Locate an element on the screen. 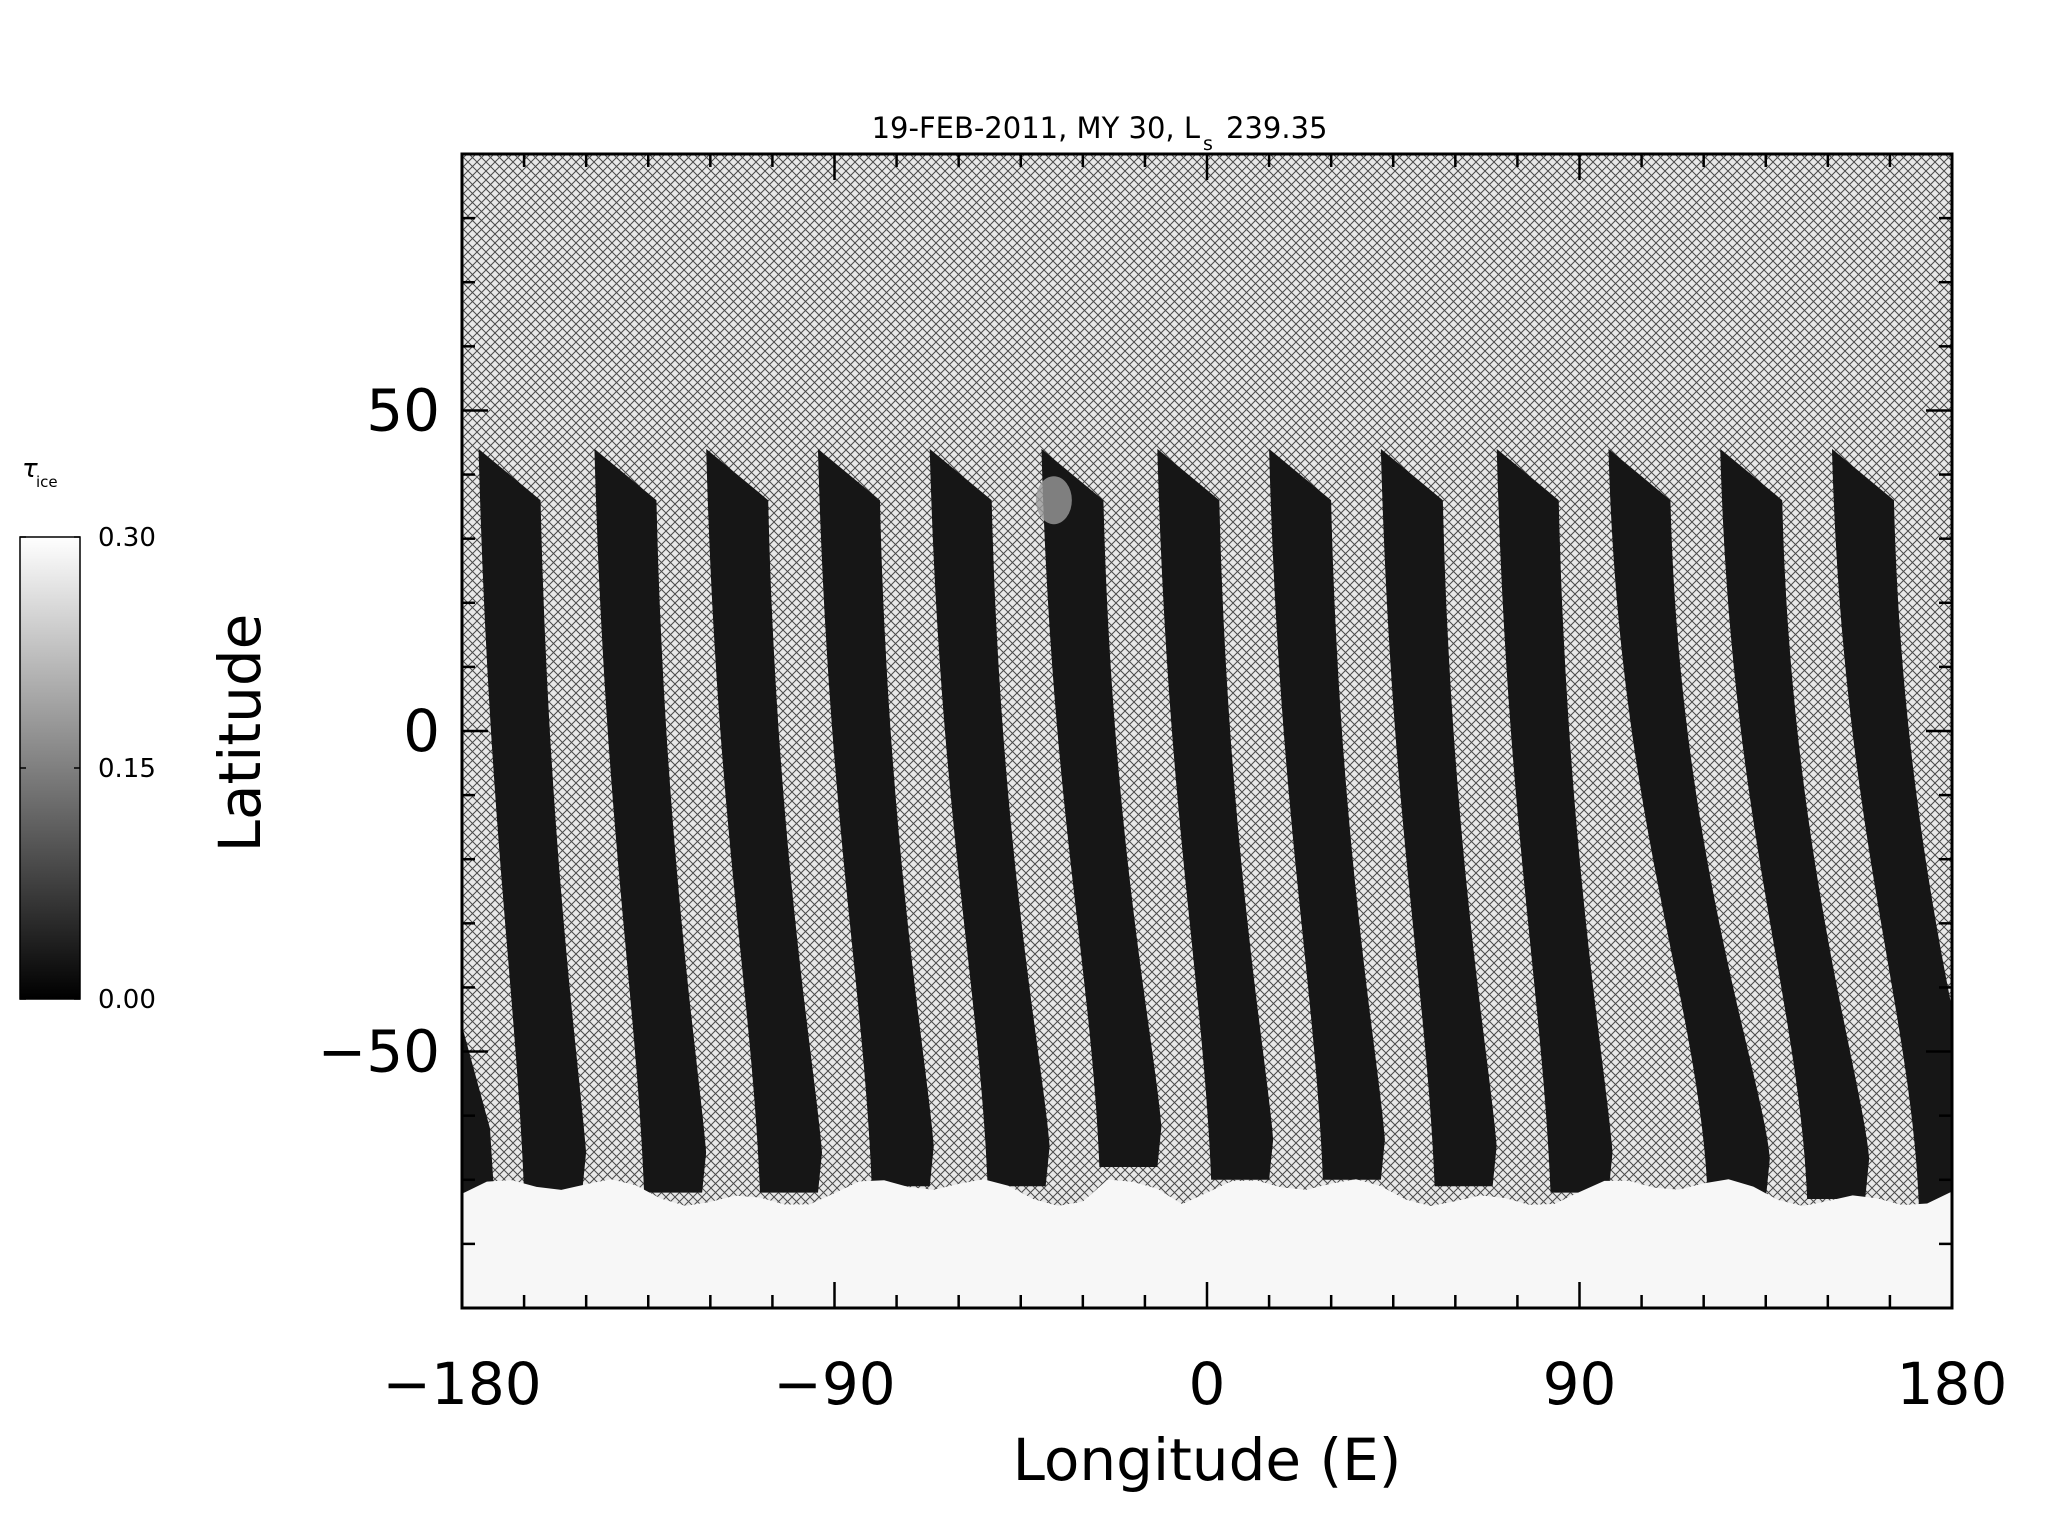 The image size is (2048, 1536). y-axis-label: Latitude is located at coordinates (240, 733).